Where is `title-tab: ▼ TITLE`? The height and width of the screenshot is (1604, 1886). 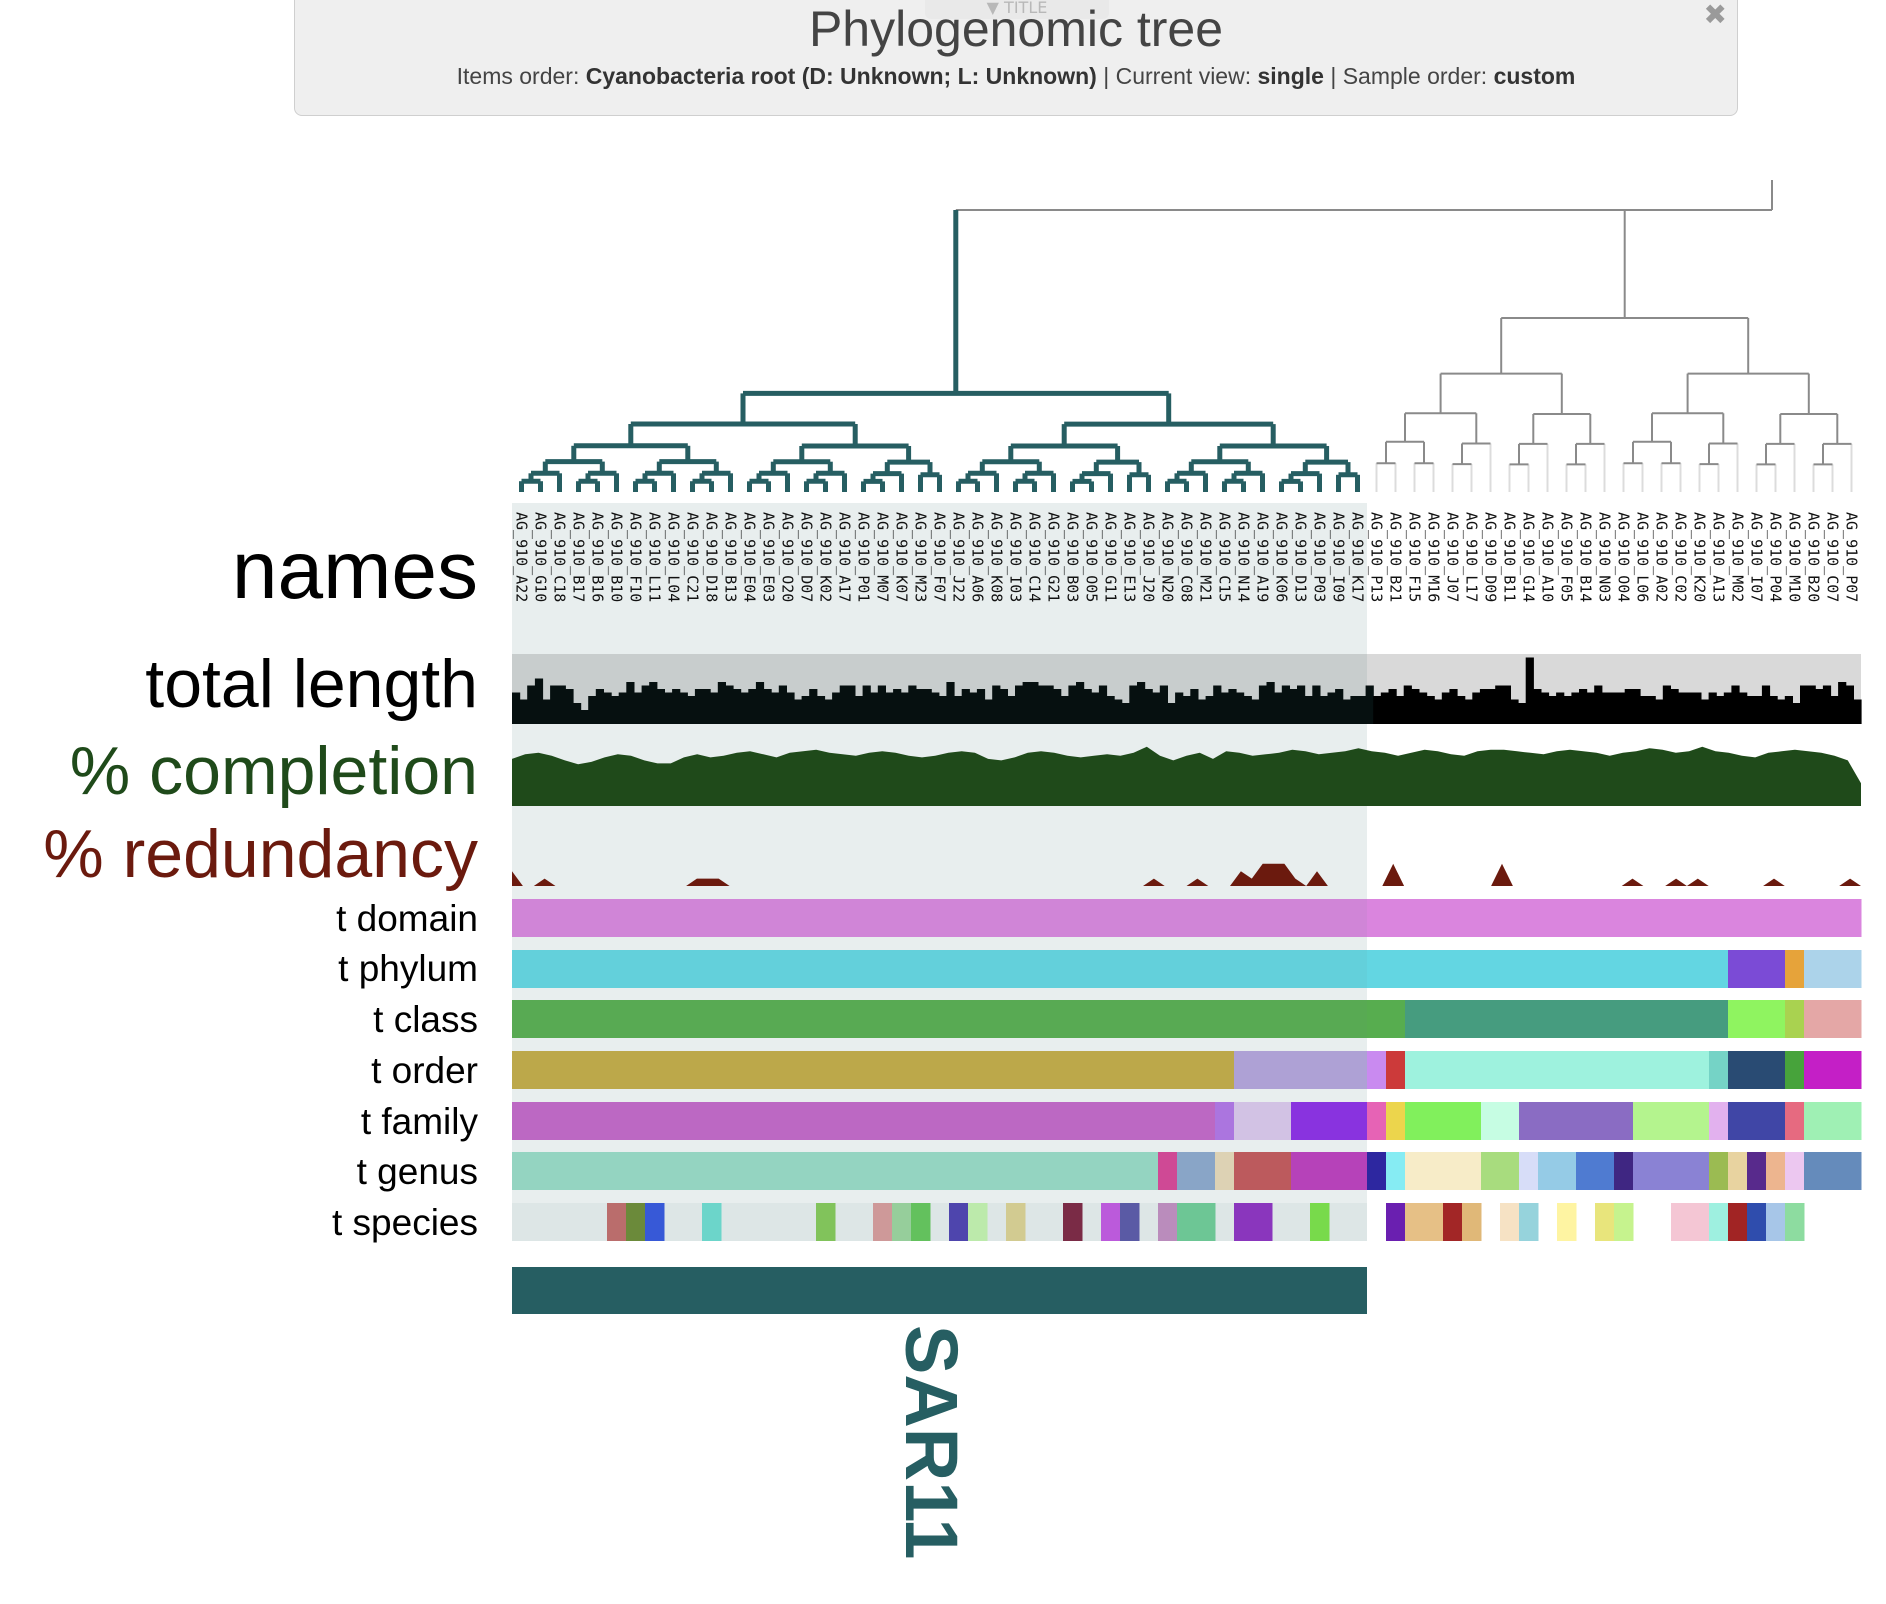 title-tab: ▼ TITLE is located at coordinates (1017, 9).